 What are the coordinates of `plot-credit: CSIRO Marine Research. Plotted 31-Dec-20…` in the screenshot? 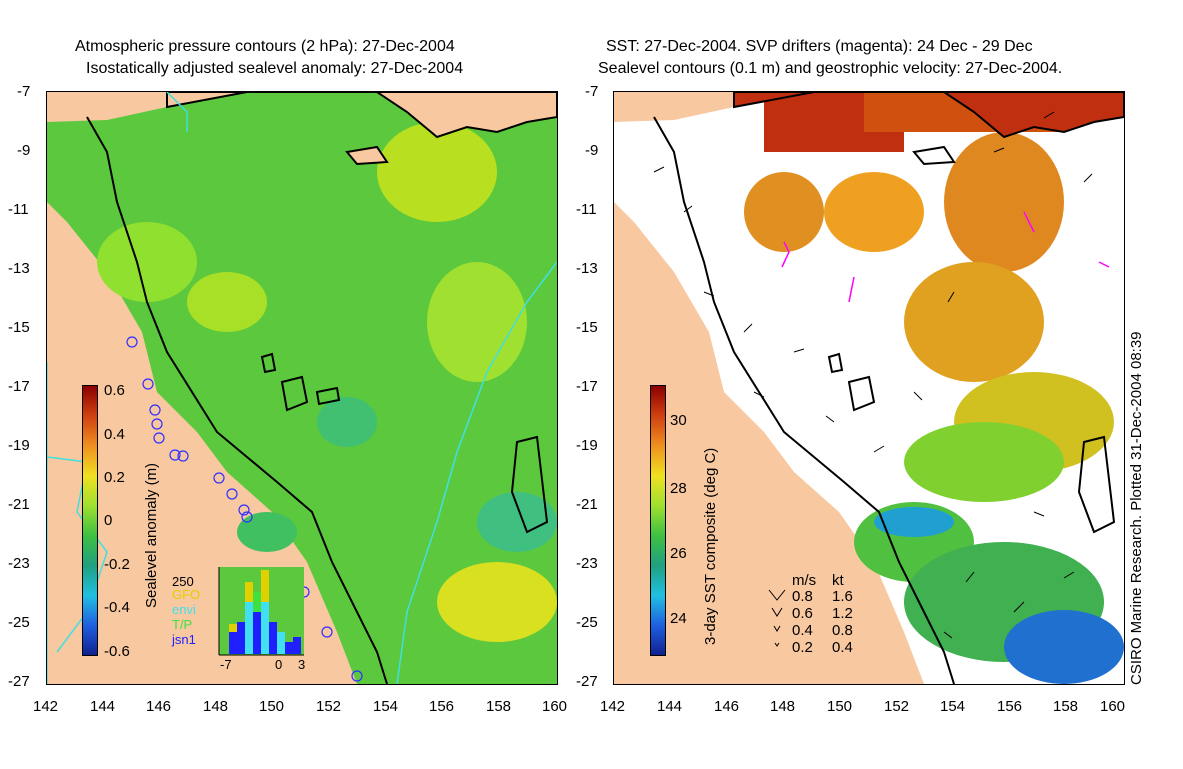 It's located at (1136, 508).